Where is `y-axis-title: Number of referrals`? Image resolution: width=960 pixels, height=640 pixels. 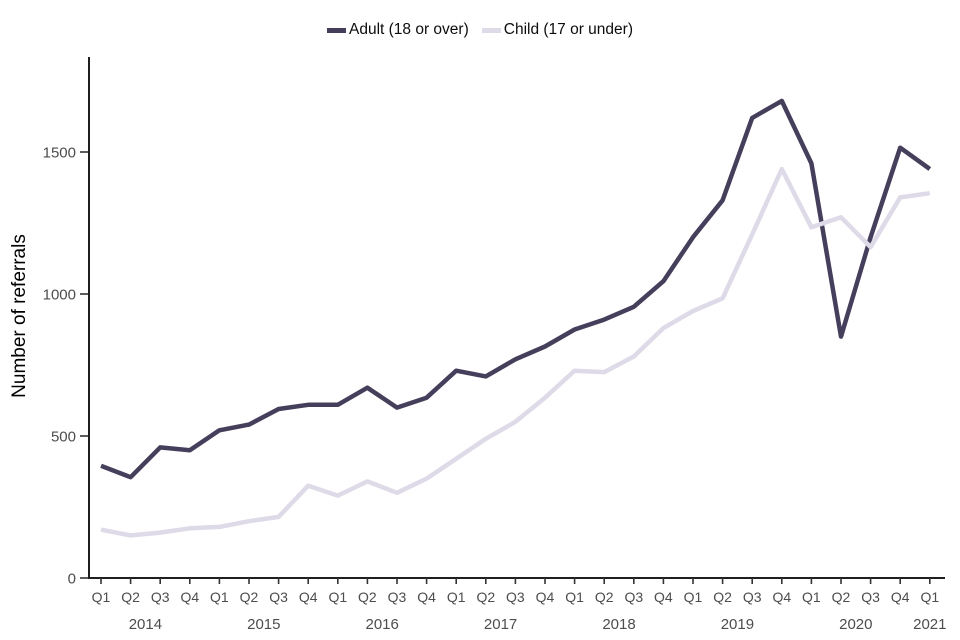
y-axis-title: Number of referrals is located at coordinates (19, 316).